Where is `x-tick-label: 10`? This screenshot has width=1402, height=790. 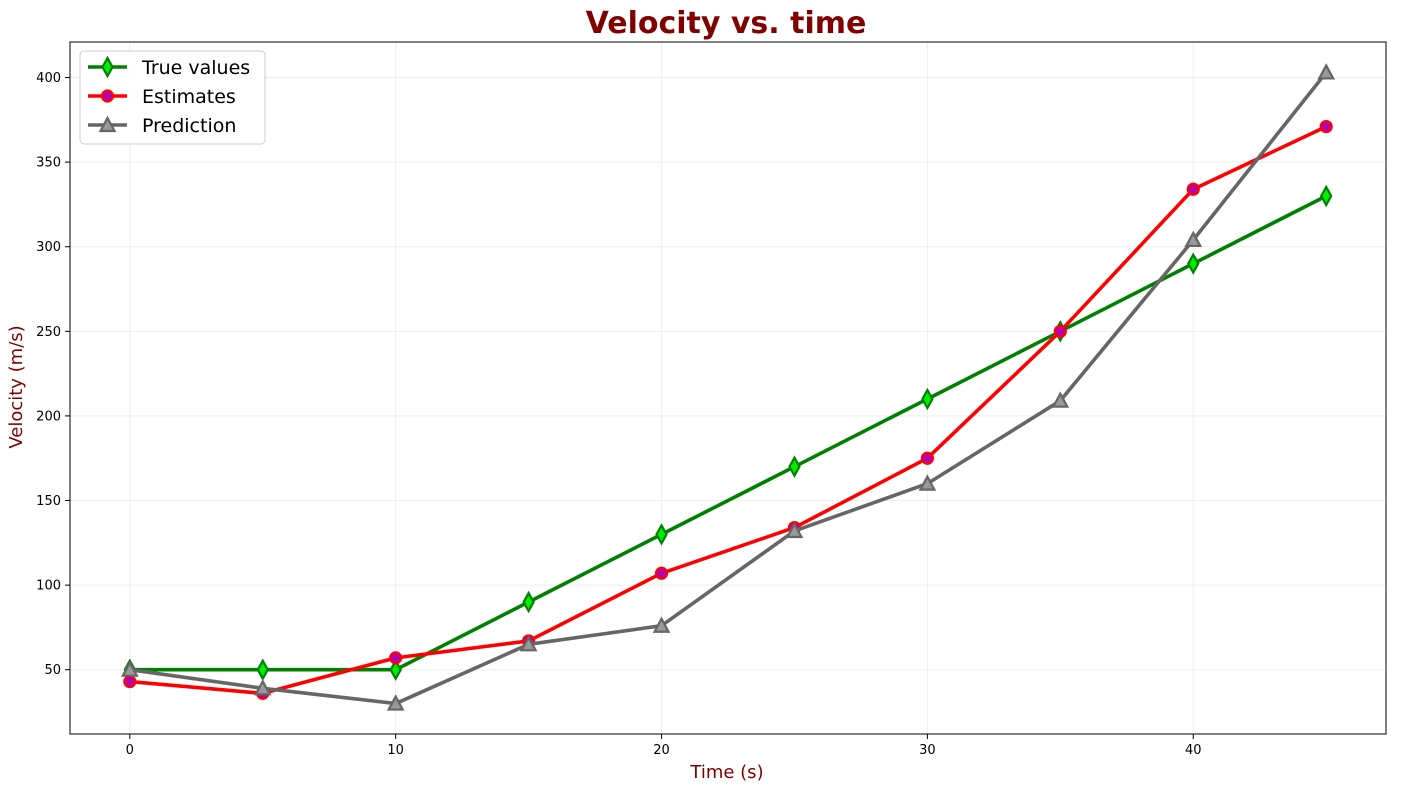 x-tick-label: 10 is located at coordinates (395, 750).